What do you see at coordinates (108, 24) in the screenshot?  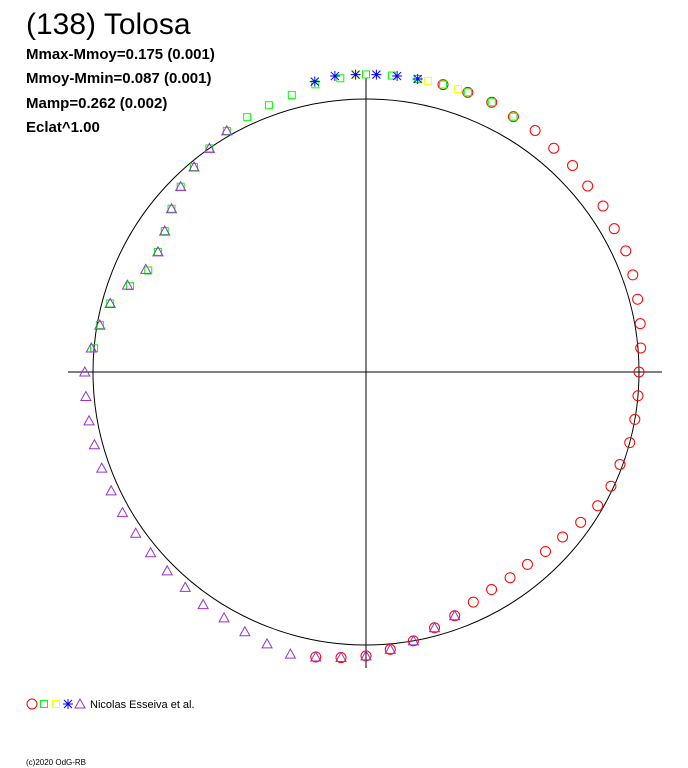 I see `chart-title: (138) Tolosa` at bounding box center [108, 24].